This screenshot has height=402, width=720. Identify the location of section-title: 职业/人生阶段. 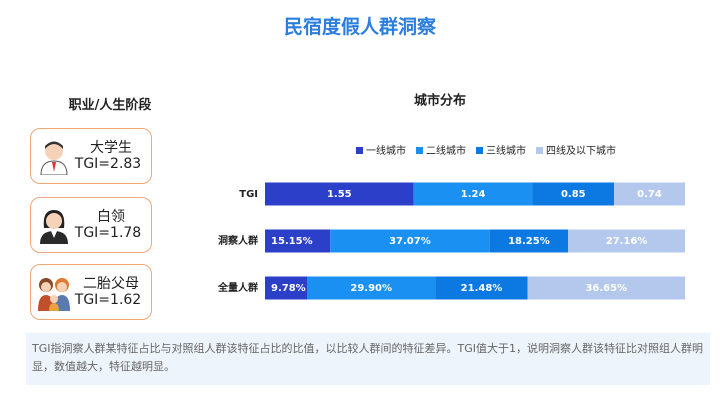
(110, 105).